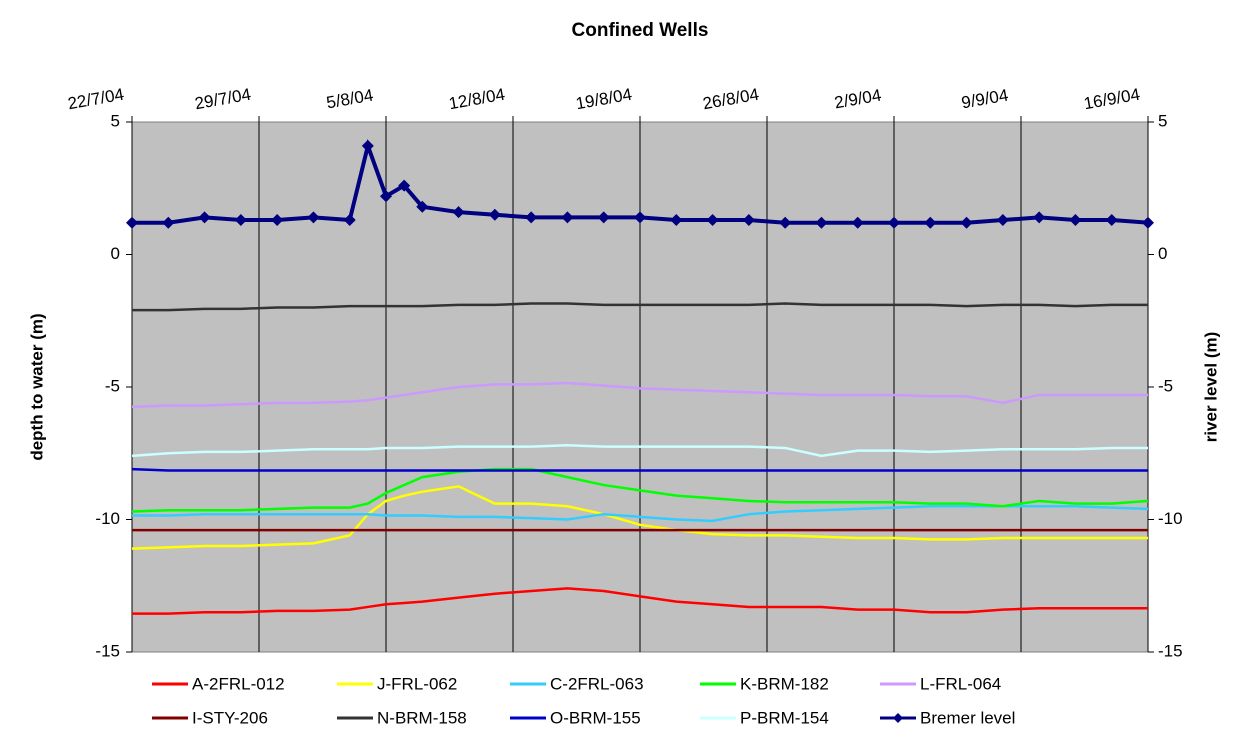  What do you see at coordinates (730, 99) in the screenshot?
I see `x-tick-label: 26/8/04` at bounding box center [730, 99].